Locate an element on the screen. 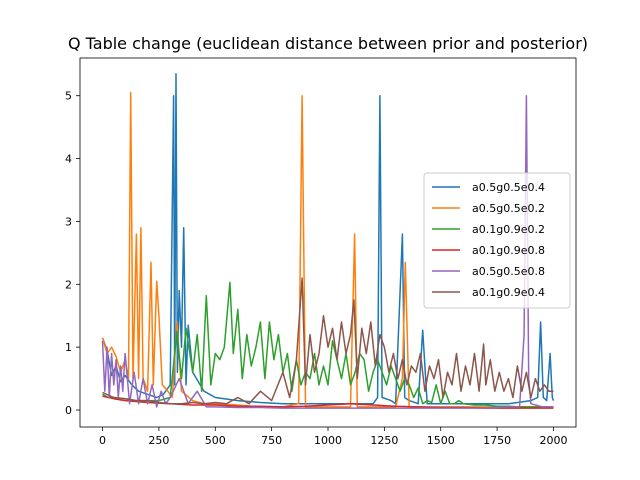  y-tick-label: 4 is located at coordinates (68, 159).